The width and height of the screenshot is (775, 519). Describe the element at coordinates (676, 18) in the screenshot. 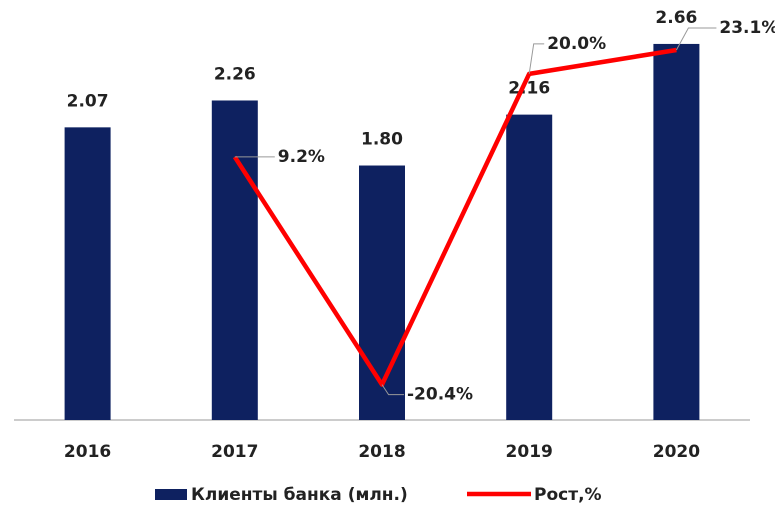

I see `bar-value-label: 2.66` at that location.